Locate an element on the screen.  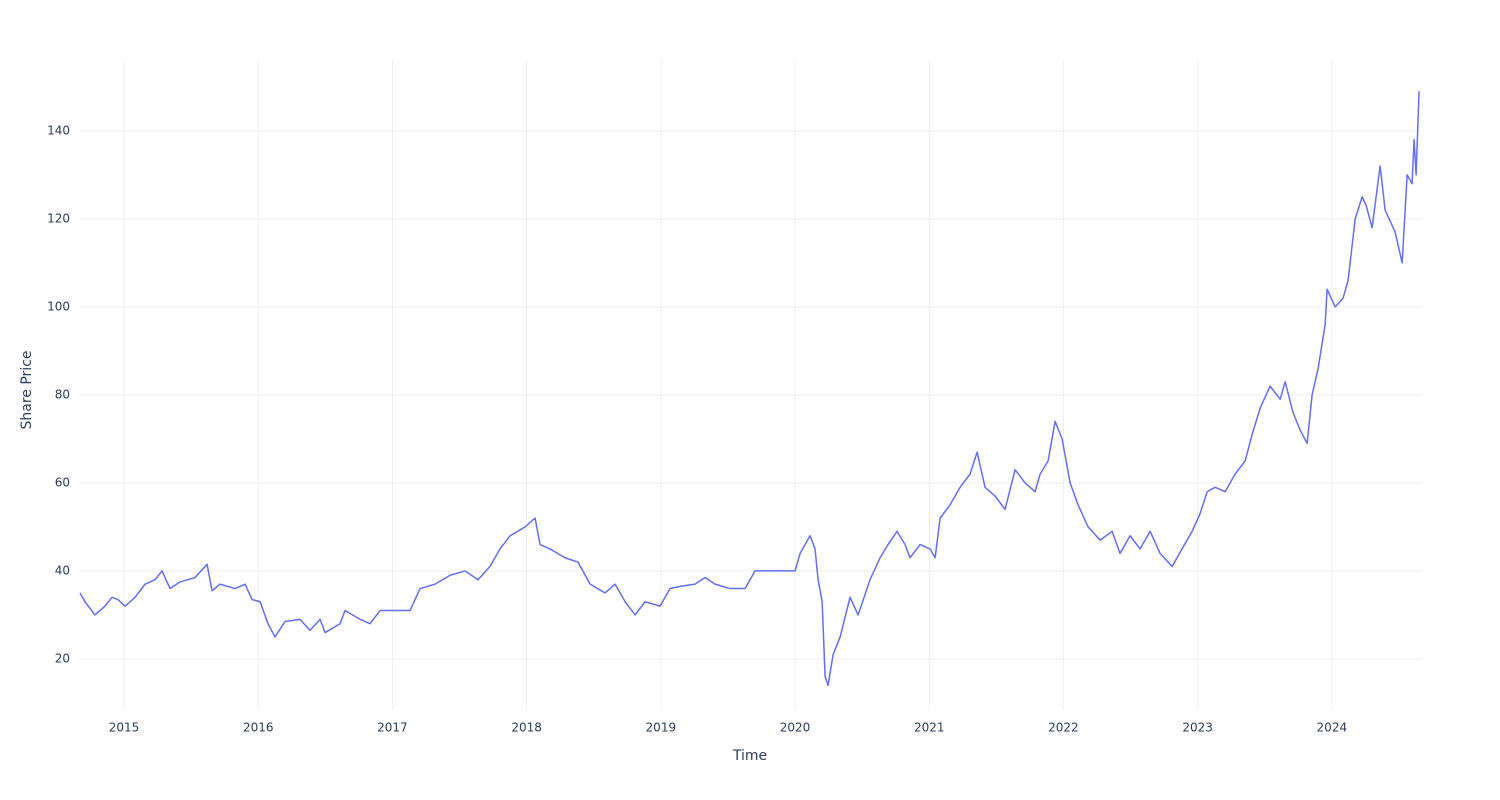
y-axis-title: Share Price is located at coordinates (27, 389).